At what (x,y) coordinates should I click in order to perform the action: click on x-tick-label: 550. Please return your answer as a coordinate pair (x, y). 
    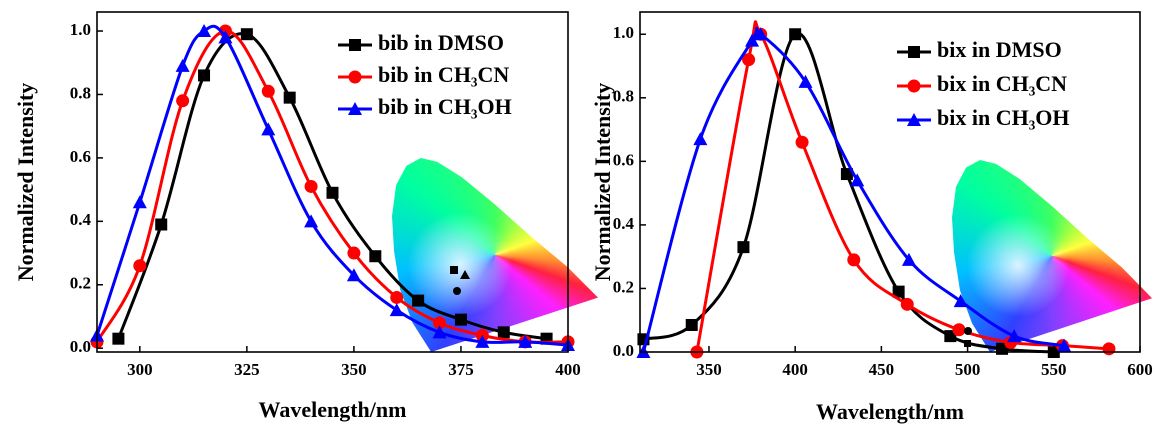
    Looking at the image, I should click on (1054, 369).